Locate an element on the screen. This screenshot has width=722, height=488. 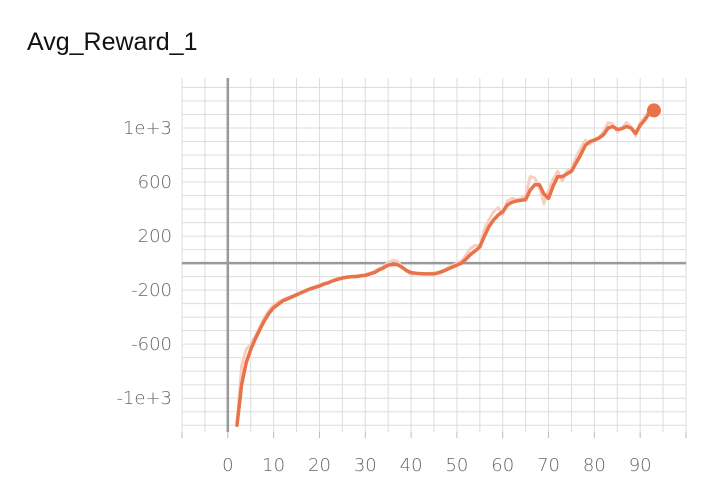
y-tick-label: -600 is located at coordinates (151, 344).